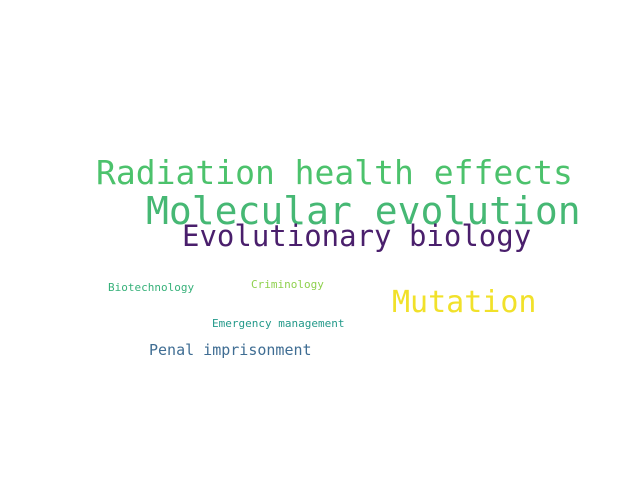 This screenshot has width=640, height=480. What do you see at coordinates (278, 323) in the screenshot?
I see `word-emergency-management: Emergency management` at bounding box center [278, 323].